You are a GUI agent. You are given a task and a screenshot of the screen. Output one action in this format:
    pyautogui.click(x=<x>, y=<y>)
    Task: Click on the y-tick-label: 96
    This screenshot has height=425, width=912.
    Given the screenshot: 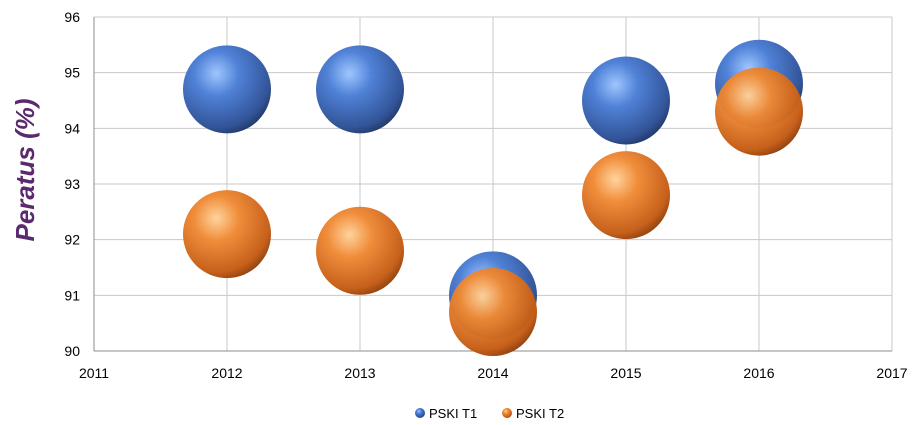 What is the action you would take?
    pyautogui.click(x=72, y=17)
    